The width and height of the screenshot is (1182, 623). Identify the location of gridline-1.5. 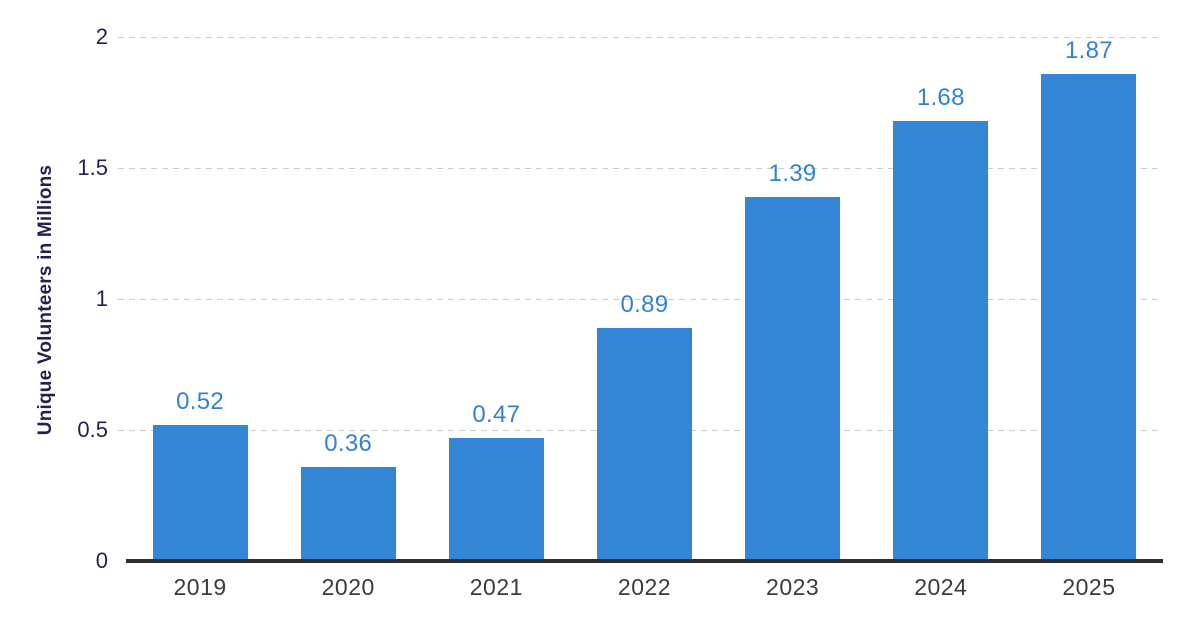
(640, 168).